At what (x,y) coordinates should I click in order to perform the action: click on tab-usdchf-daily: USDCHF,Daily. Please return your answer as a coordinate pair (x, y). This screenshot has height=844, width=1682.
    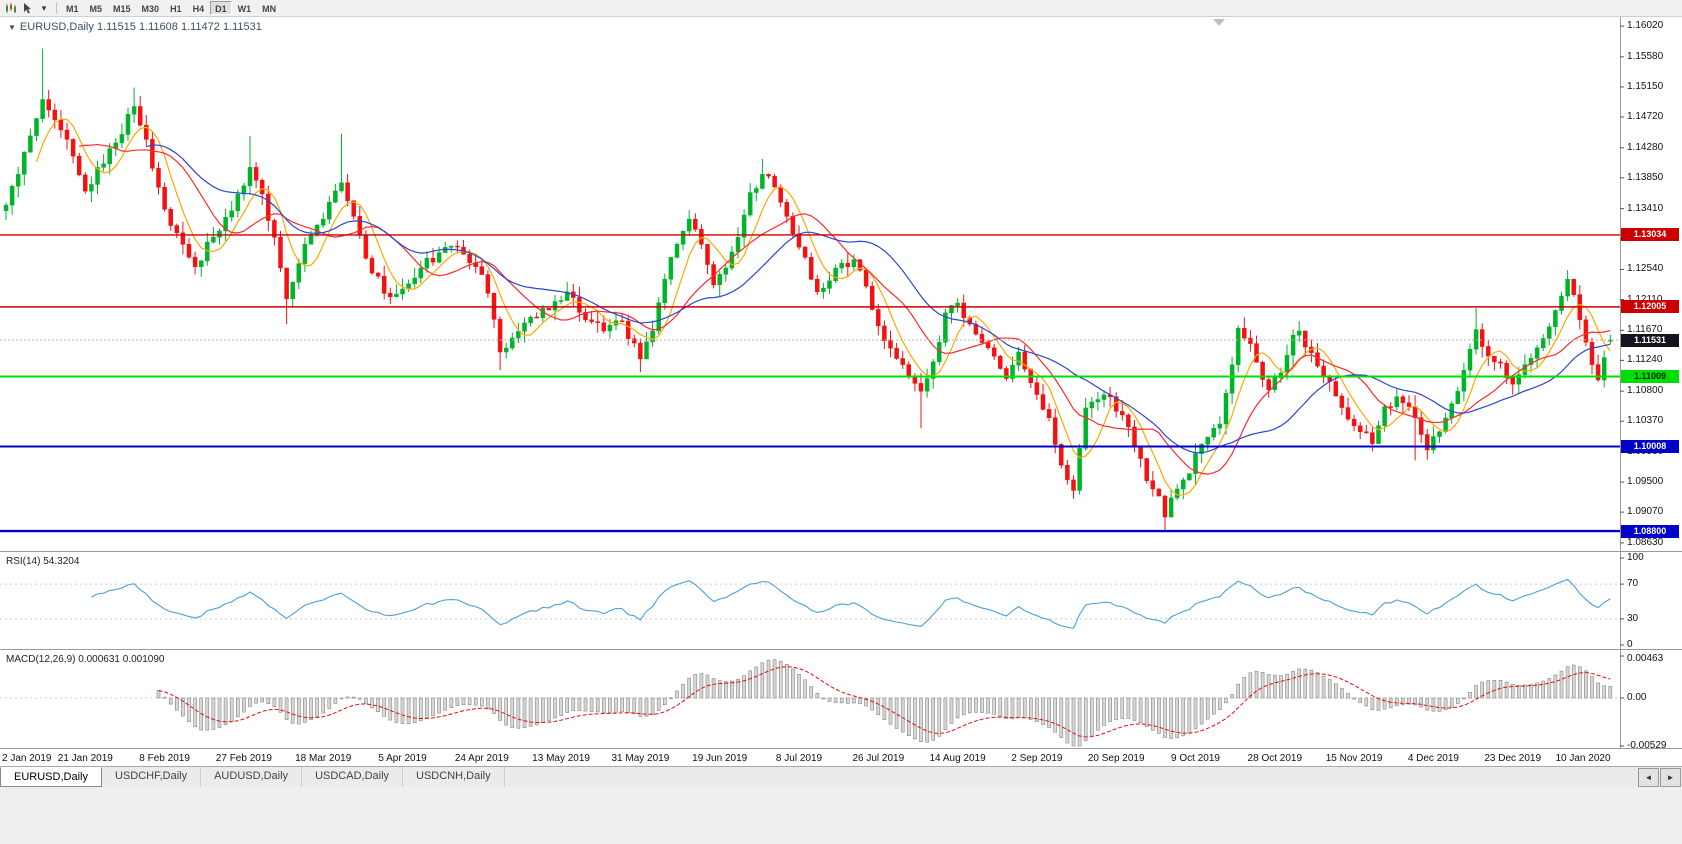
    Looking at the image, I should click on (152, 777).